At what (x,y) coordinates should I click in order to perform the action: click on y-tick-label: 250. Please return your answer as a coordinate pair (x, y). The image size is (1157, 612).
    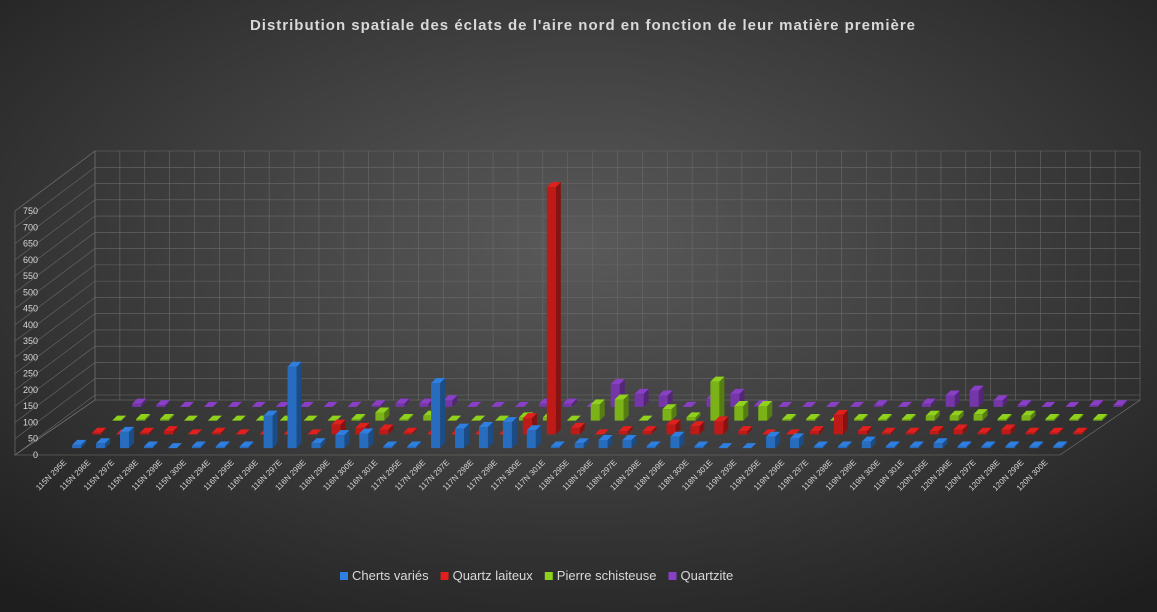
    Looking at the image, I should click on (30, 374).